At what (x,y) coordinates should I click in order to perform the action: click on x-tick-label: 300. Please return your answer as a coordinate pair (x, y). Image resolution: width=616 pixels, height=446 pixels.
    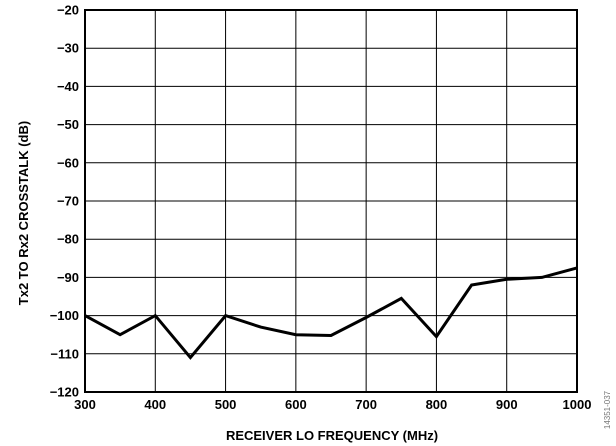
    Looking at the image, I should click on (85, 404).